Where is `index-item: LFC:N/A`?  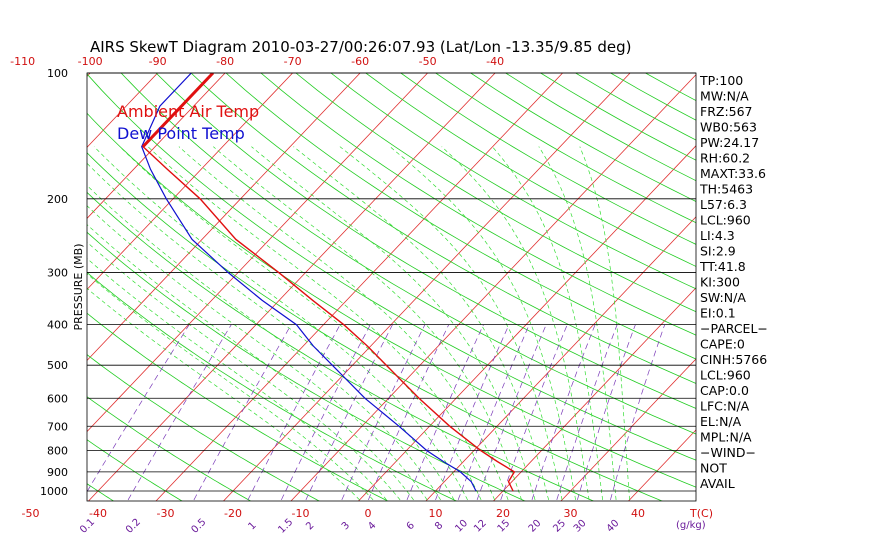
index-item: LFC:N/A is located at coordinates (725, 406).